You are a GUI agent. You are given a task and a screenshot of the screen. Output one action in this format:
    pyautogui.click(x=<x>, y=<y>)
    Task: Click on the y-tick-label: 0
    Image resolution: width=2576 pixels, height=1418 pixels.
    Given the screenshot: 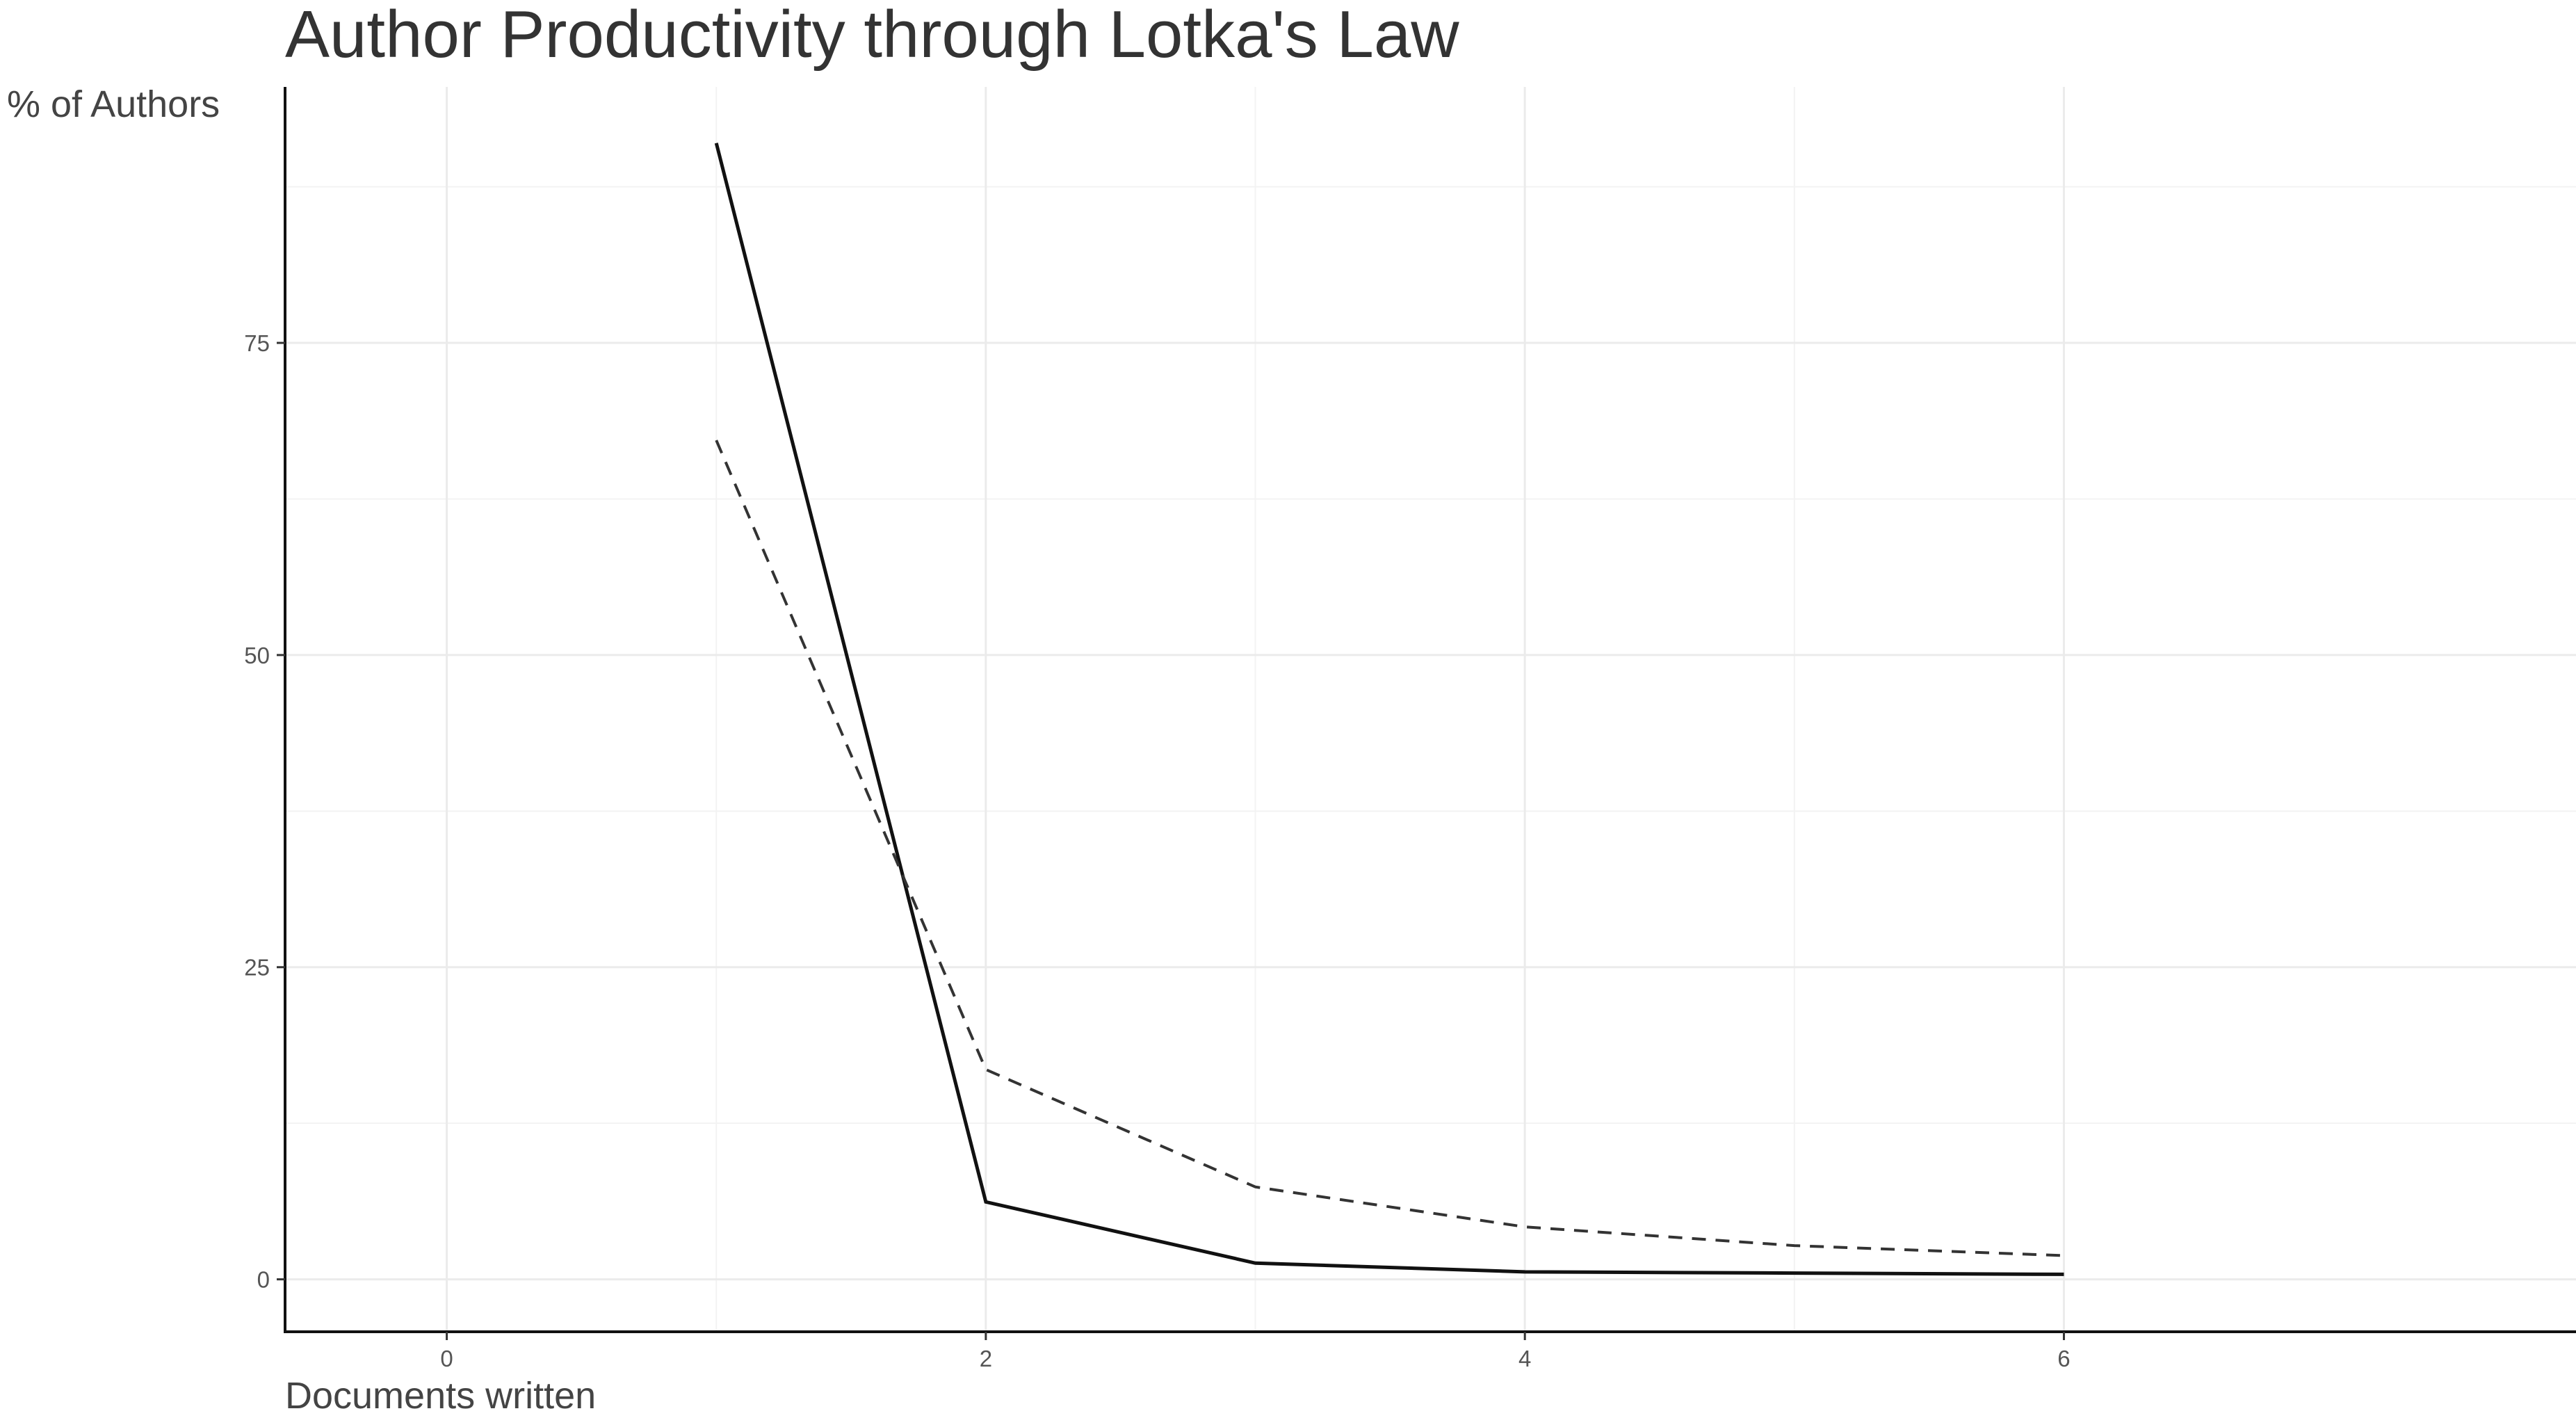 What is the action you would take?
    pyautogui.click(x=263, y=1280)
    